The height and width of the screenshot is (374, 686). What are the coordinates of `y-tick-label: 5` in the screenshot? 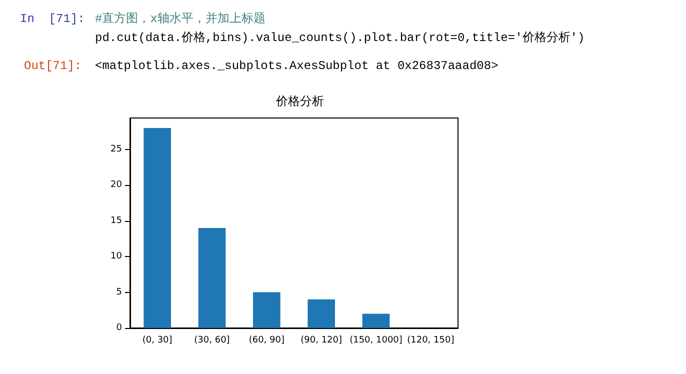 It's located at (119, 292).